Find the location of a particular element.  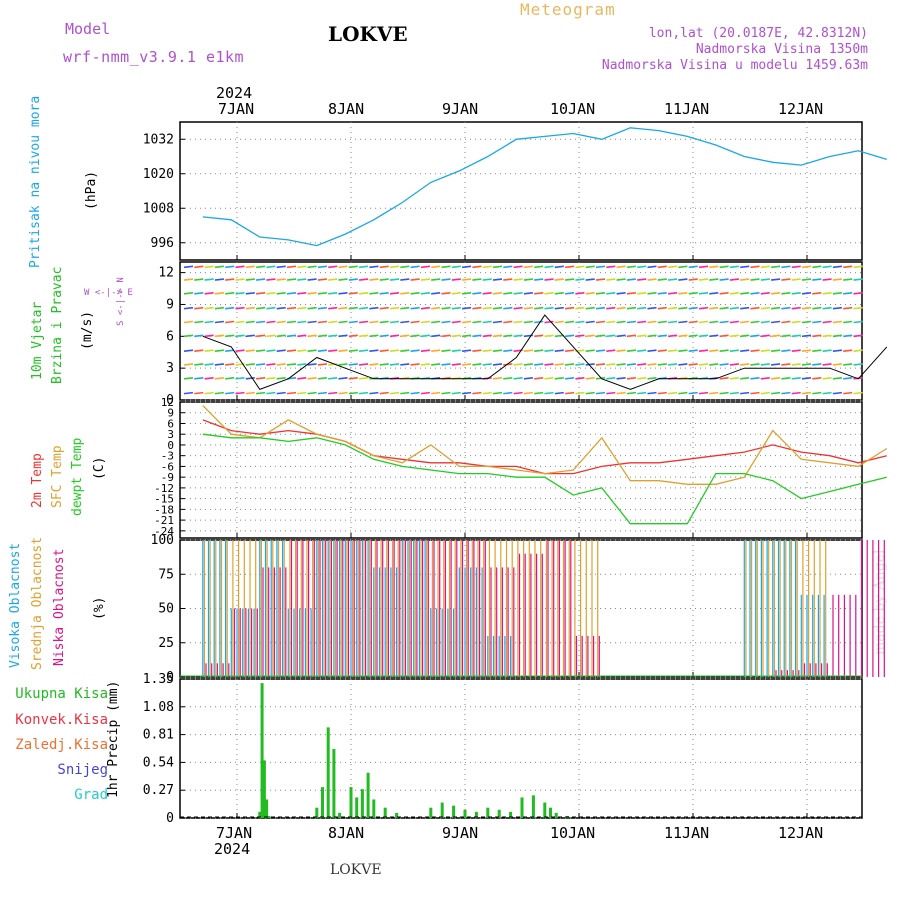

pressure-y-tick-label: 996 is located at coordinates (162, 243).